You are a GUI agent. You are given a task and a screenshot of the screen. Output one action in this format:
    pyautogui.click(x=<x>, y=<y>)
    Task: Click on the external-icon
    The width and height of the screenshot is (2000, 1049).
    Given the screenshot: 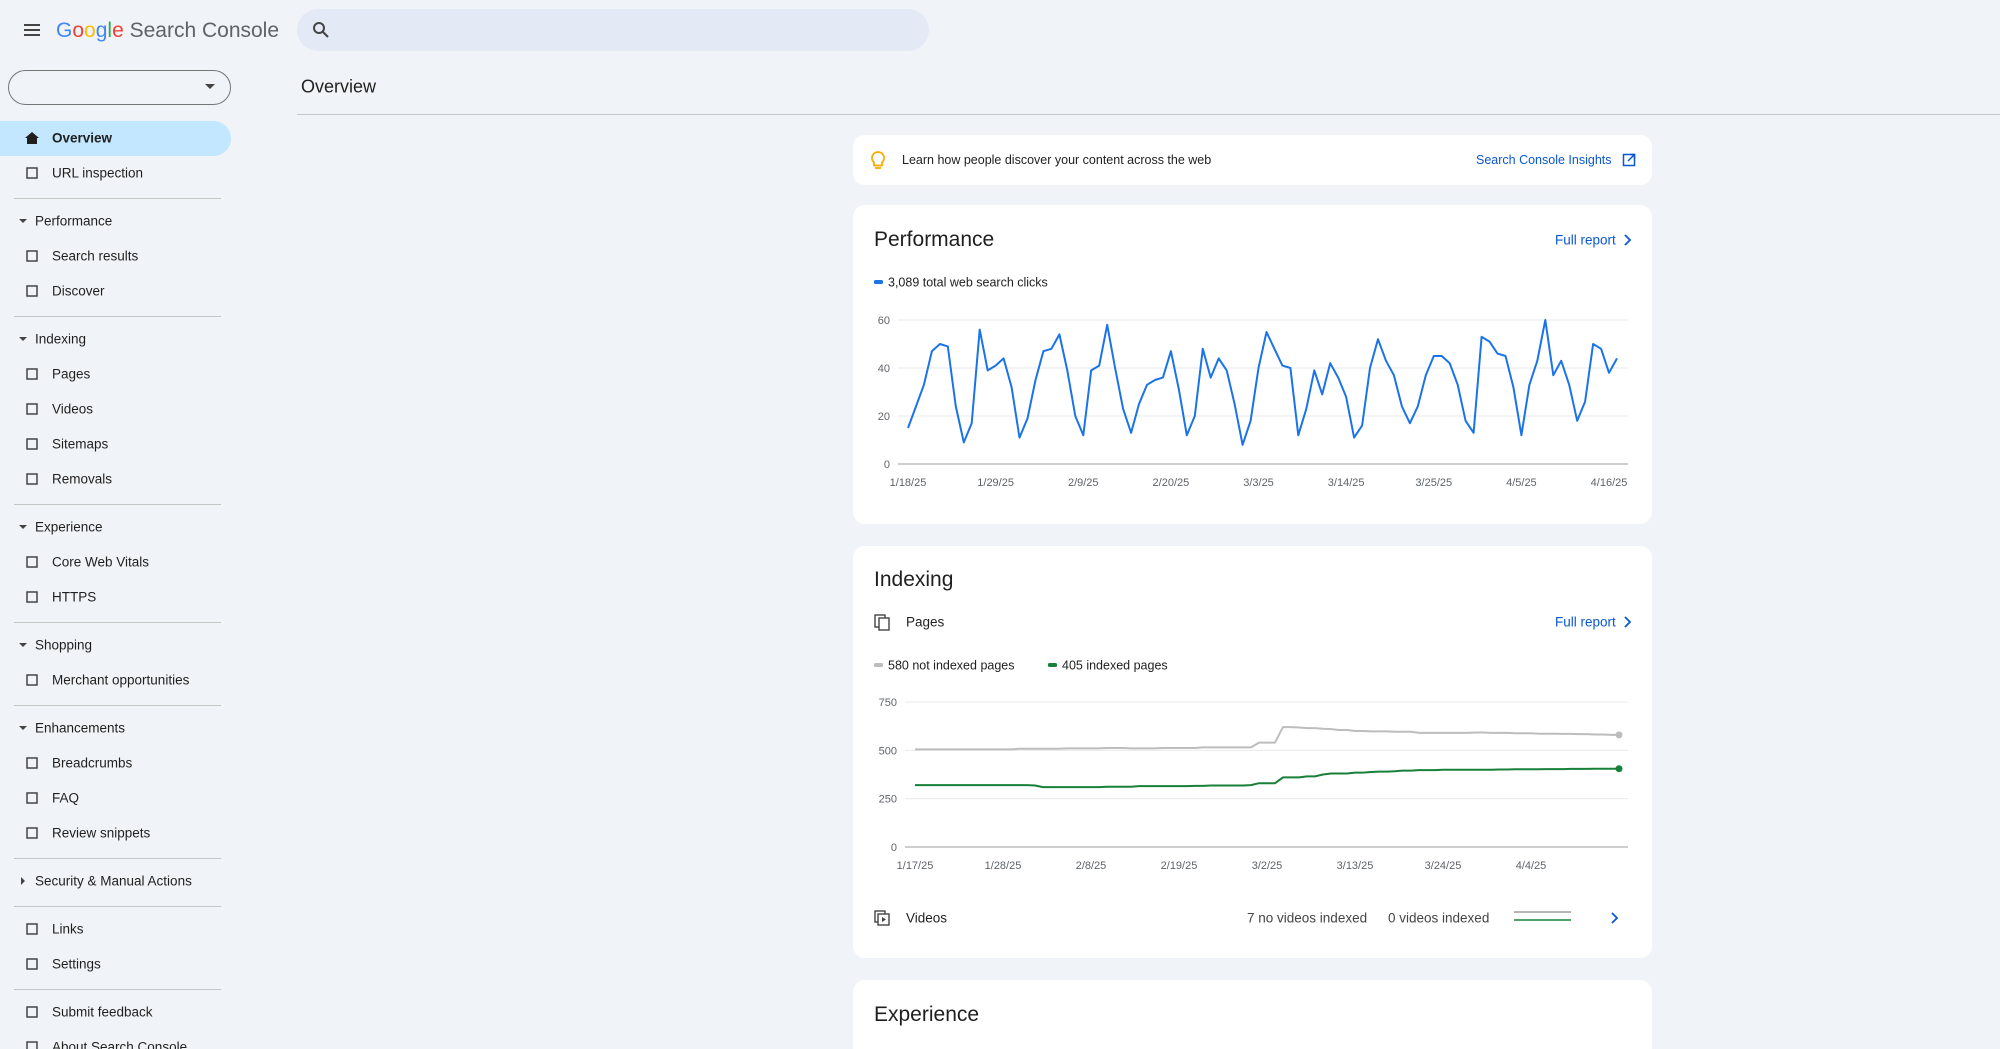 What is the action you would take?
    pyautogui.click(x=1629, y=160)
    